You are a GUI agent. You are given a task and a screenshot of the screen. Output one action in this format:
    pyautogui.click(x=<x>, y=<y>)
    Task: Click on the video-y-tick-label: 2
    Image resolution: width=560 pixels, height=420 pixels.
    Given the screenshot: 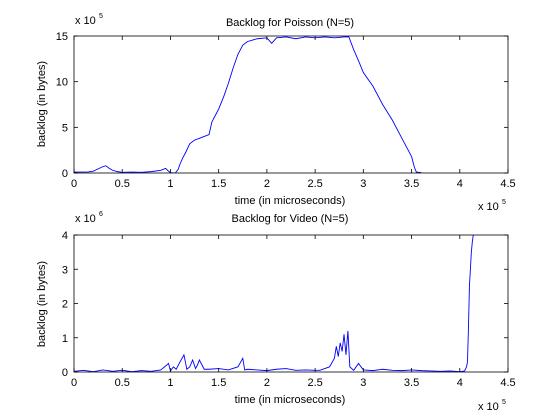 What is the action you would take?
    pyautogui.click(x=65, y=305)
    